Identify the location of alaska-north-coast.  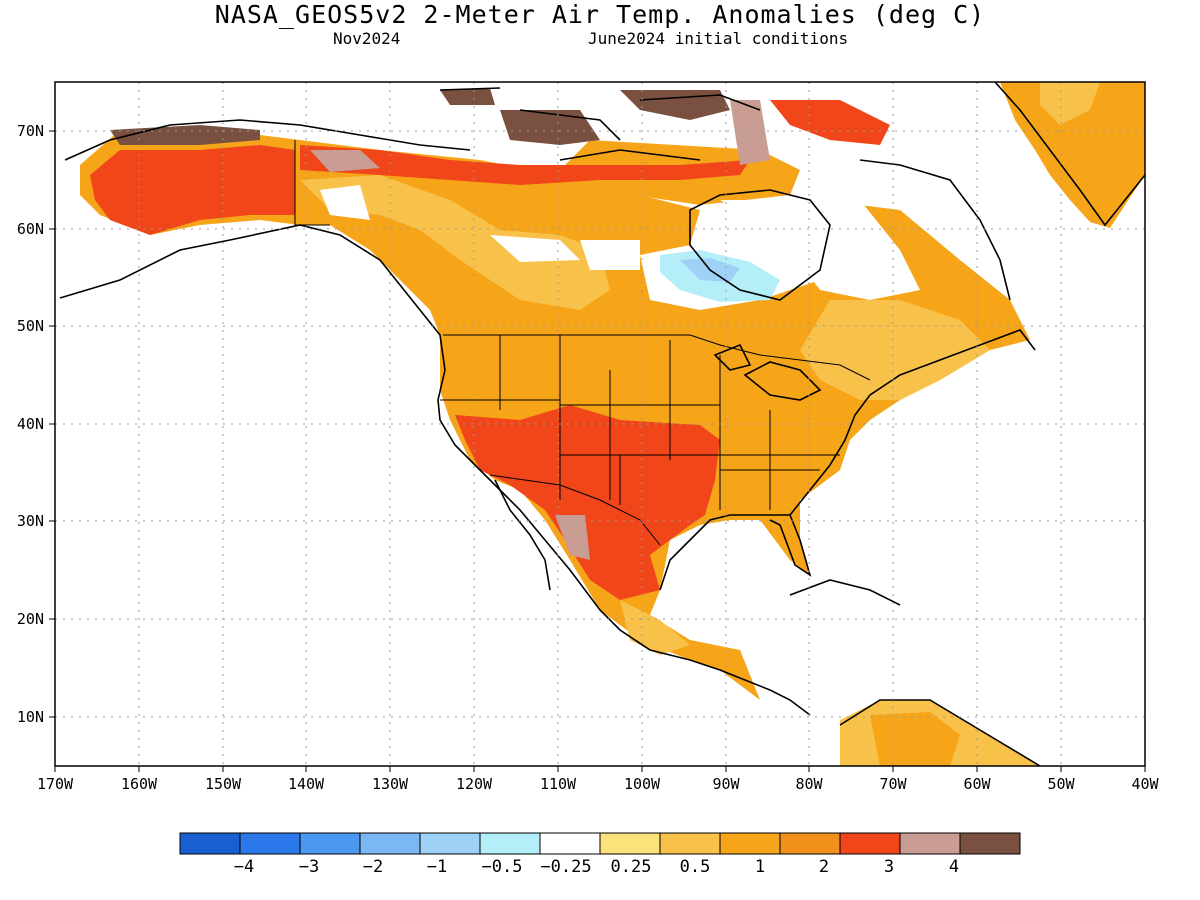
(267, 140).